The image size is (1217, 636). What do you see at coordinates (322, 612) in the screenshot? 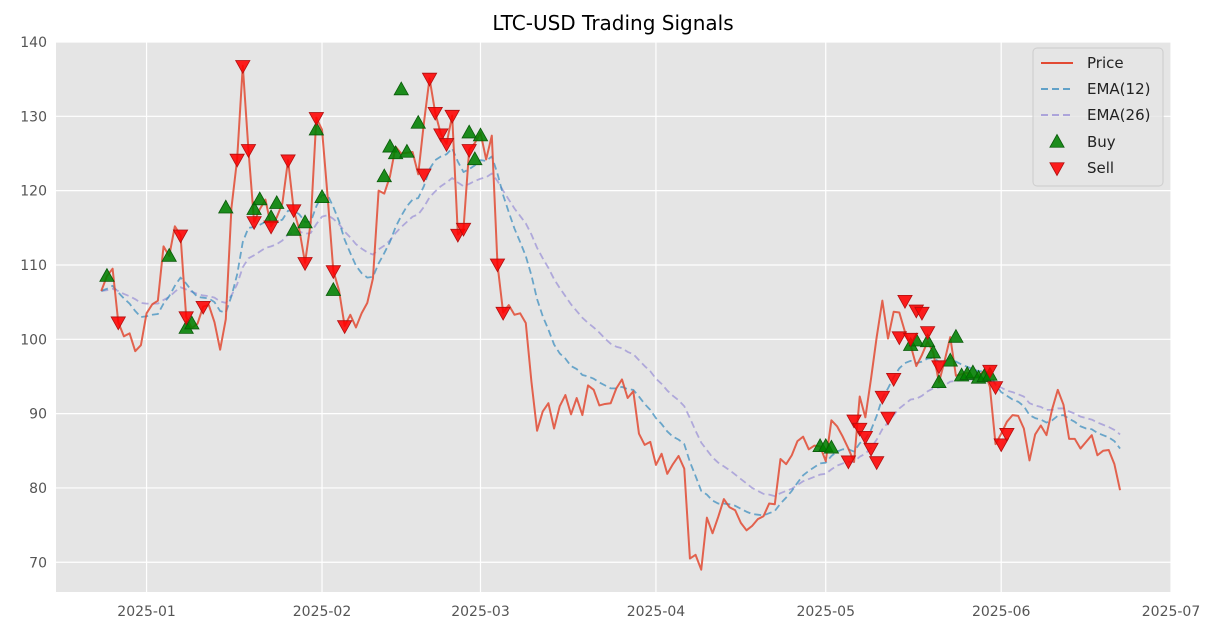
I see `x-tick-label: 2025-02` at bounding box center [322, 612].